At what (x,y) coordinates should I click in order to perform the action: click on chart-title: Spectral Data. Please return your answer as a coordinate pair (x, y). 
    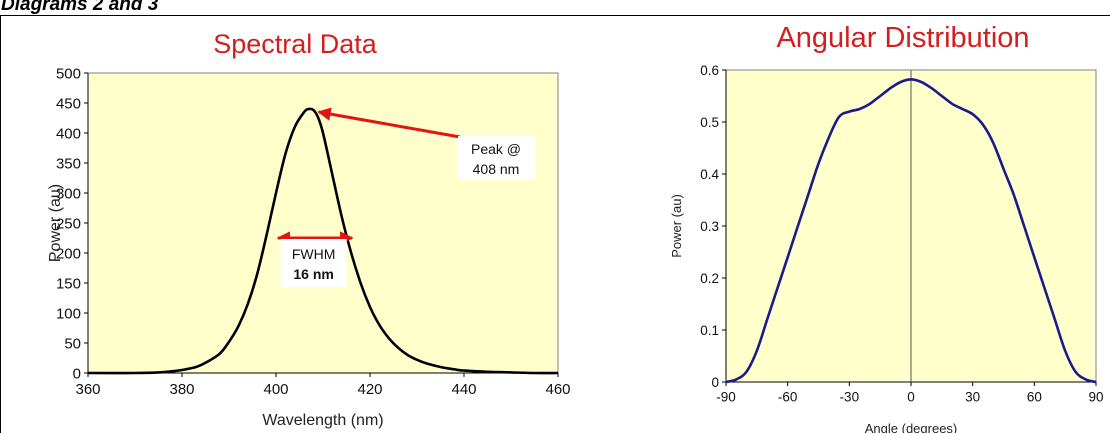
    Looking at the image, I should click on (295, 44).